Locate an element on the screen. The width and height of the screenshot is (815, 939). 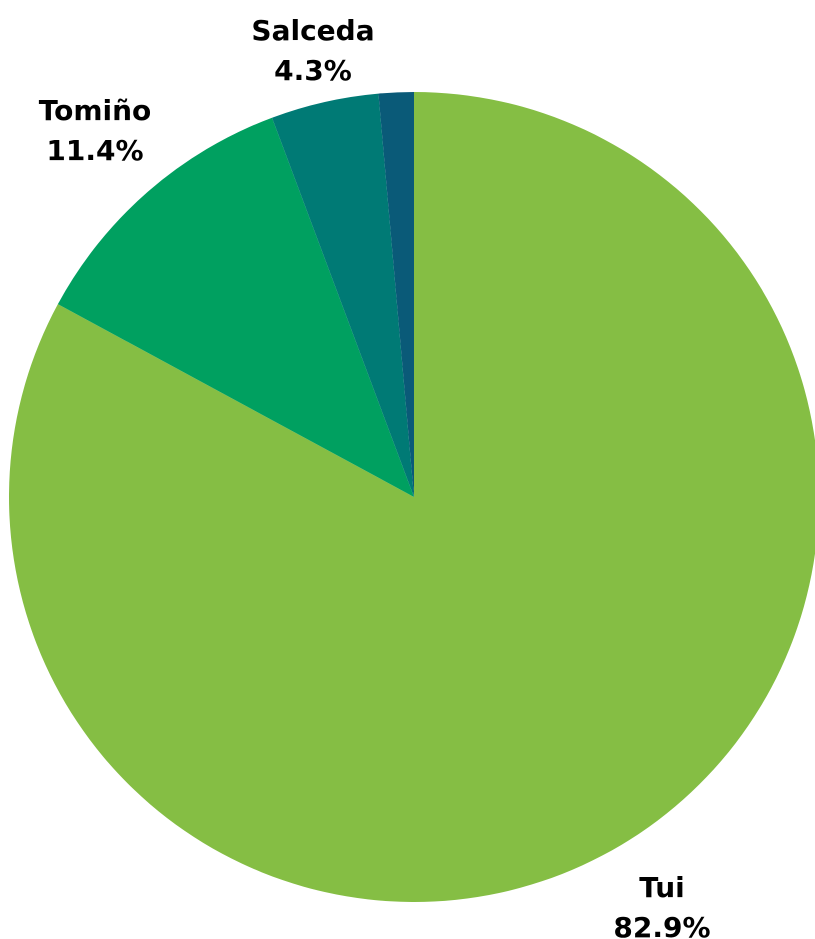
slice-value-label: 82.9% is located at coordinates (661, 925).